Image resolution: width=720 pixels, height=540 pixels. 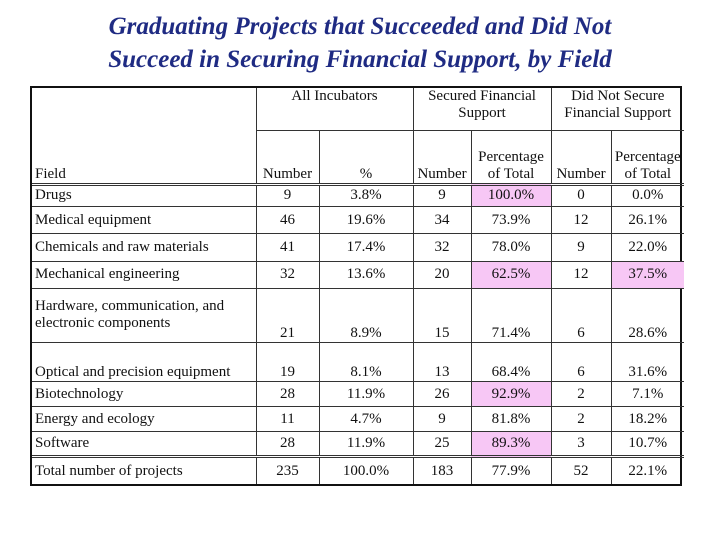 I want to click on row-secured-pct: 68.4%, so click(x=511, y=362).